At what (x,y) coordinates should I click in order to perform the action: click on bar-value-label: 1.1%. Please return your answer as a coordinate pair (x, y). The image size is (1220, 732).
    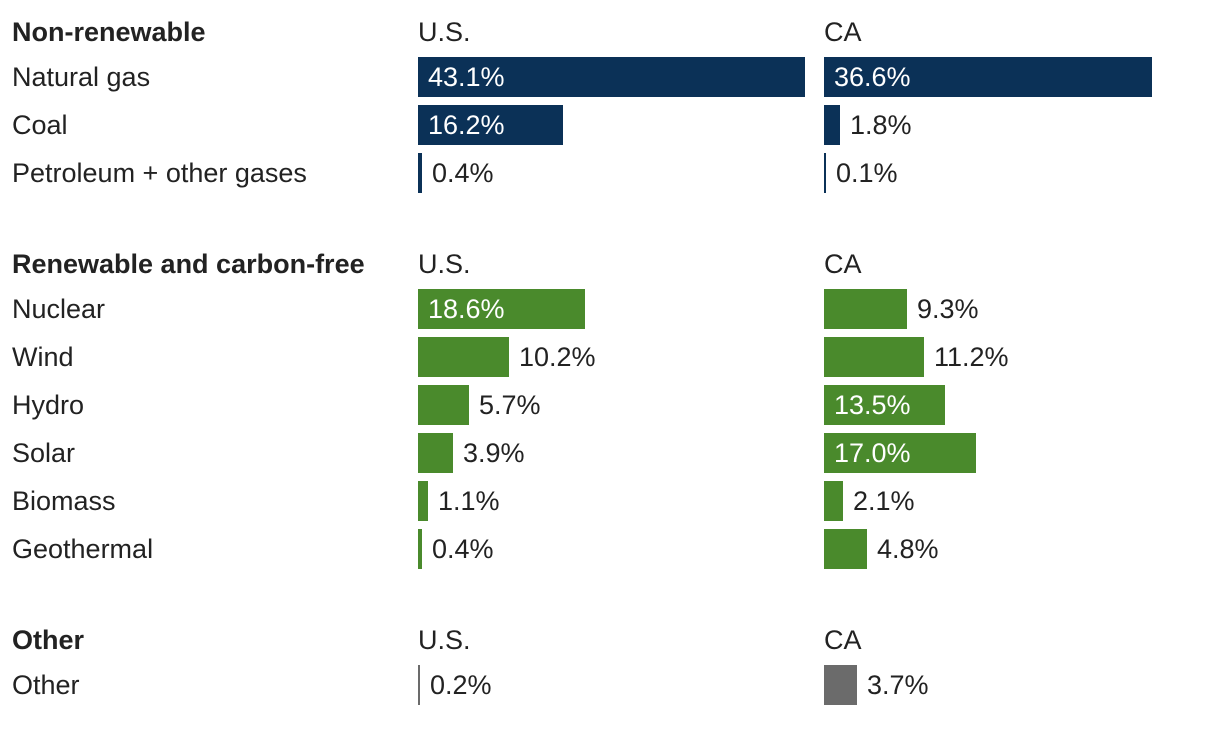
    Looking at the image, I should click on (469, 501).